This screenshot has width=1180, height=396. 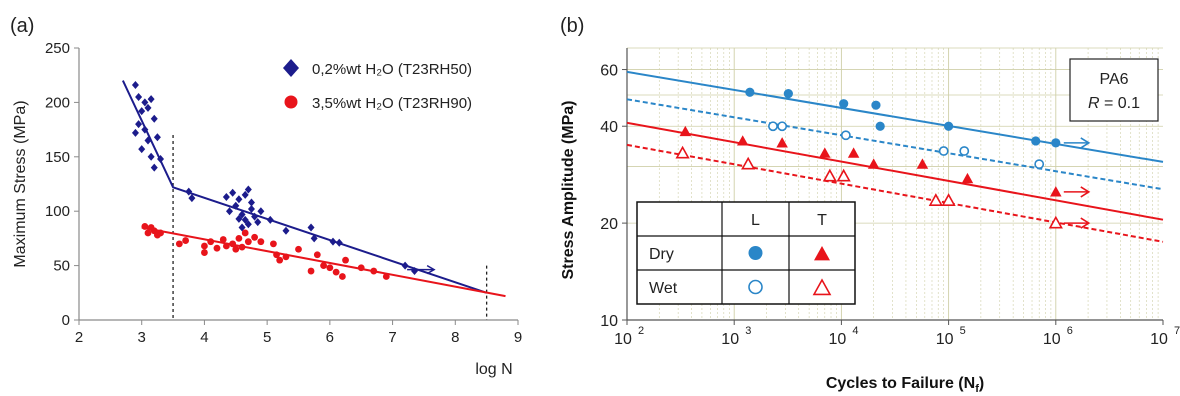 What do you see at coordinates (57, 157) in the screenshot?
I see `panel-a-y-tick-label: 150` at bounding box center [57, 157].